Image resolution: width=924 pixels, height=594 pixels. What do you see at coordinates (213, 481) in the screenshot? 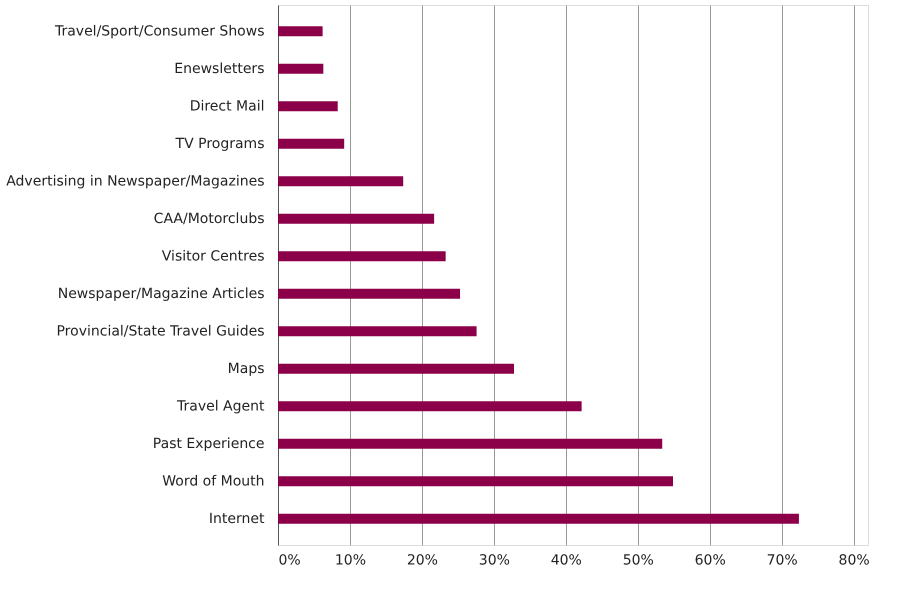
I see `y-tick-label: Word of Mouth` at bounding box center [213, 481].